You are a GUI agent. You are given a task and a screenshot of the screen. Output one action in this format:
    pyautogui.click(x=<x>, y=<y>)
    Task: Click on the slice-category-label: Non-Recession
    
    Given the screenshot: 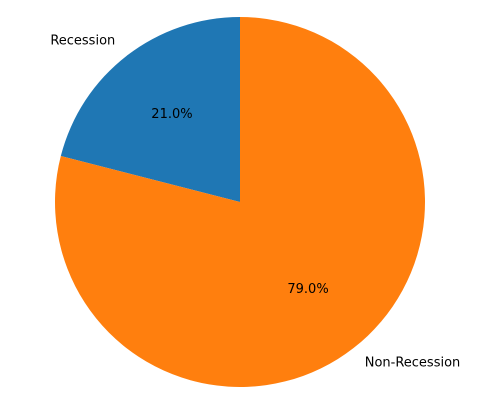 What is the action you would take?
    pyautogui.click(x=413, y=362)
    